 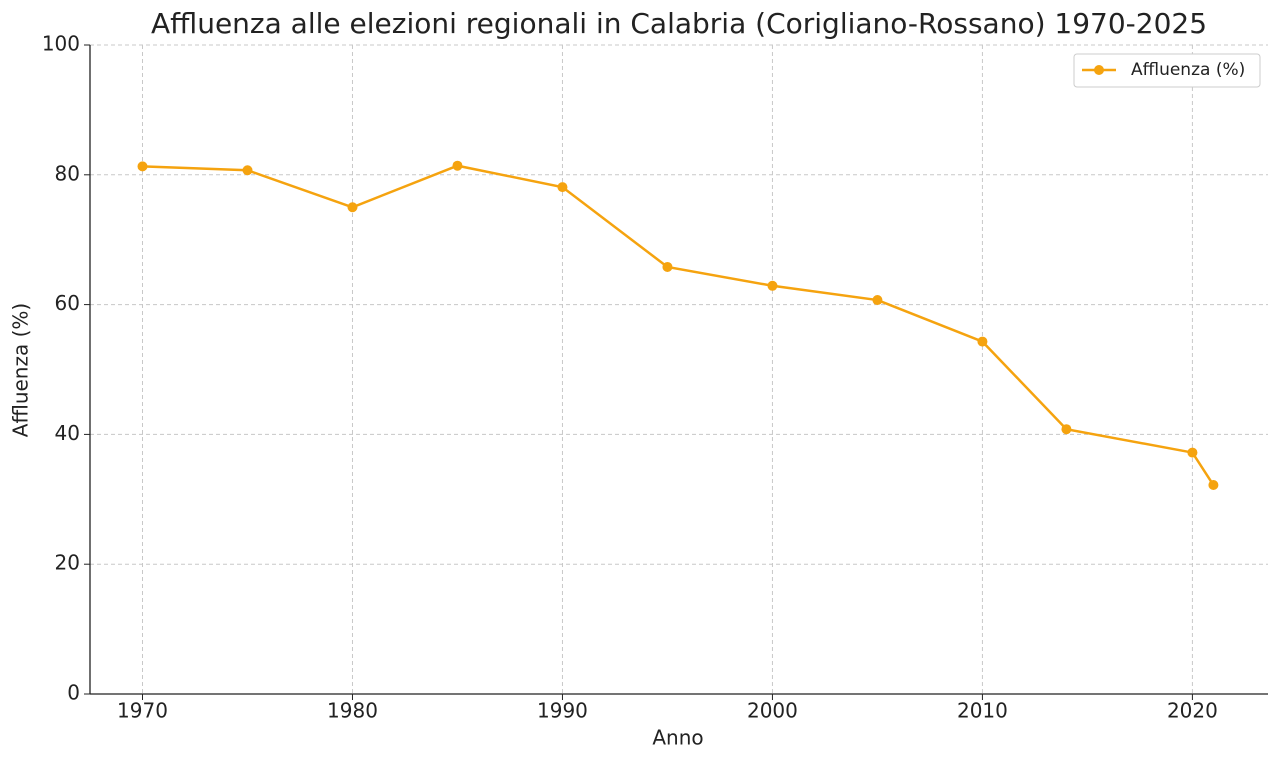 I want to click on x-tick-label: 2010, so click(x=982, y=711).